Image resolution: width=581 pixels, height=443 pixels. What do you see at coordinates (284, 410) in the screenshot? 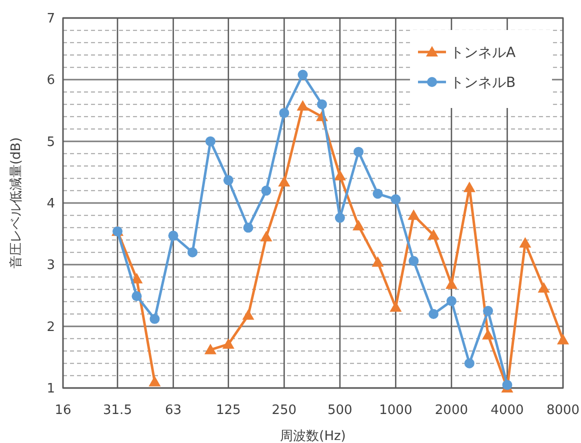
I see `x-tick-label: 250` at bounding box center [284, 410].